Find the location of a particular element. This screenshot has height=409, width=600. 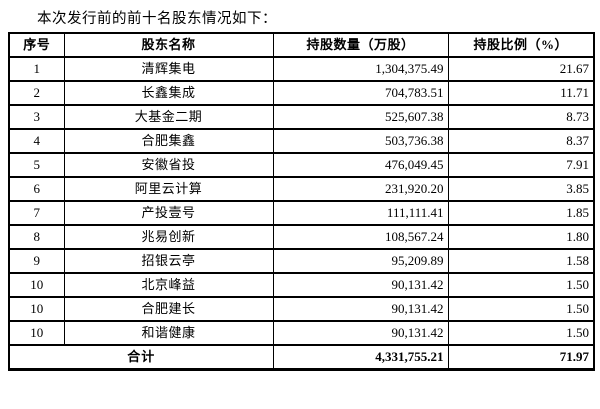

table-row: 10 北京峰益 90,131.42 1.50 is located at coordinates (301, 285).